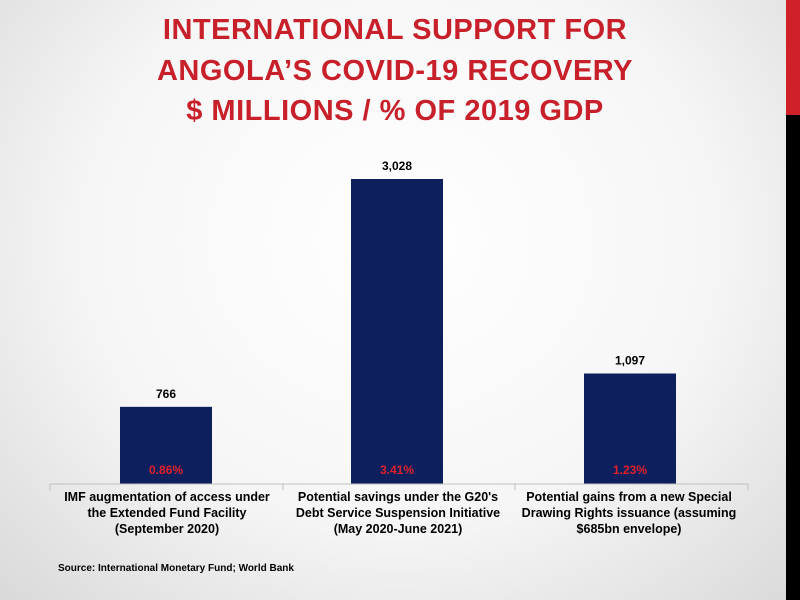 The width and height of the screenshot is (800, 600). What do you see at coordinates (629, 529) in the screenshot?
I see `category-label-line: $685bn envelope)` at bounding box center [629, 529].